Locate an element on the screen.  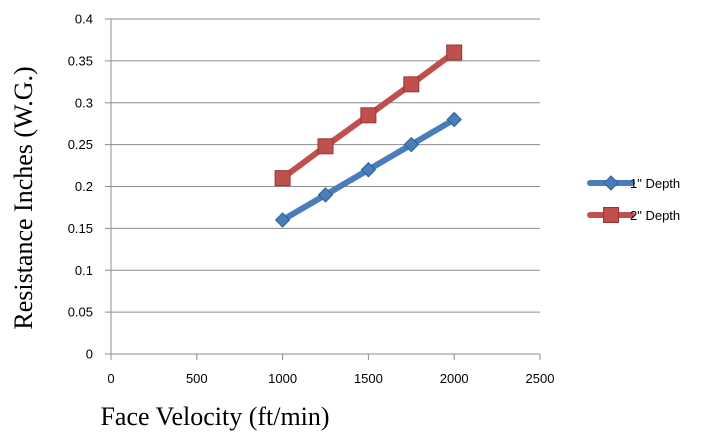
x-tick-label: 500 is located at coordinates (197, 378).